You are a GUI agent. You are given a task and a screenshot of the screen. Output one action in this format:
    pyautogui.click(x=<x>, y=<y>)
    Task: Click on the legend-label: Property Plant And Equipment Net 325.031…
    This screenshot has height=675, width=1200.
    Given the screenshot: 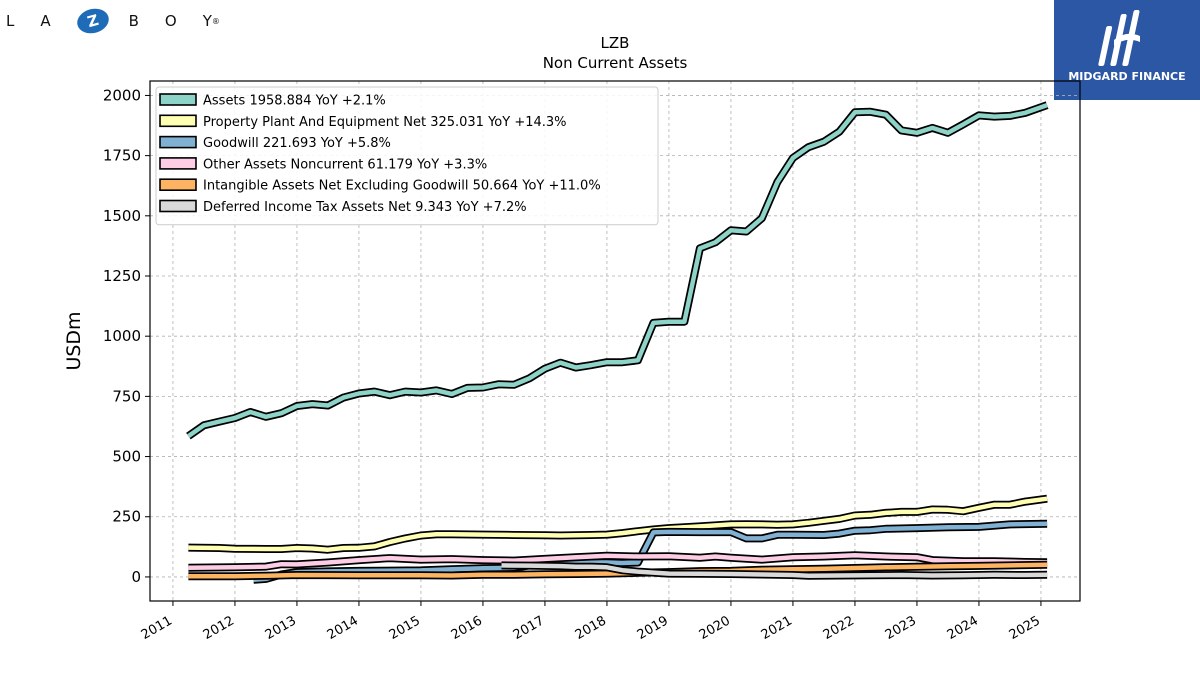 What is the action you would take?
    pyautogui.click(x=385, y=122)
    